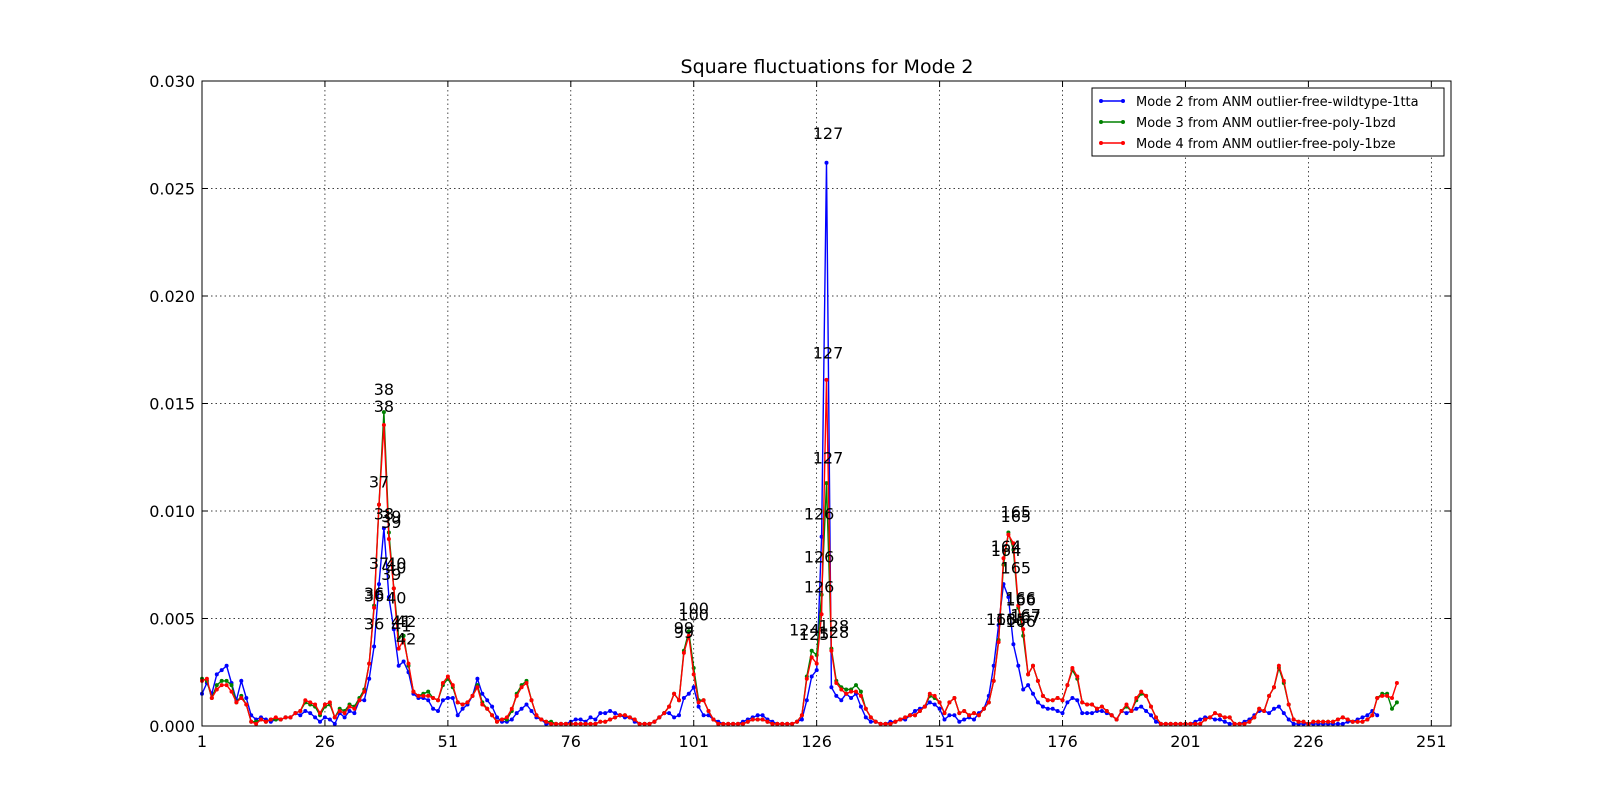 This screenshot has height=804, width=1600. I want to click on peak-label: 41, so click(401, 625).